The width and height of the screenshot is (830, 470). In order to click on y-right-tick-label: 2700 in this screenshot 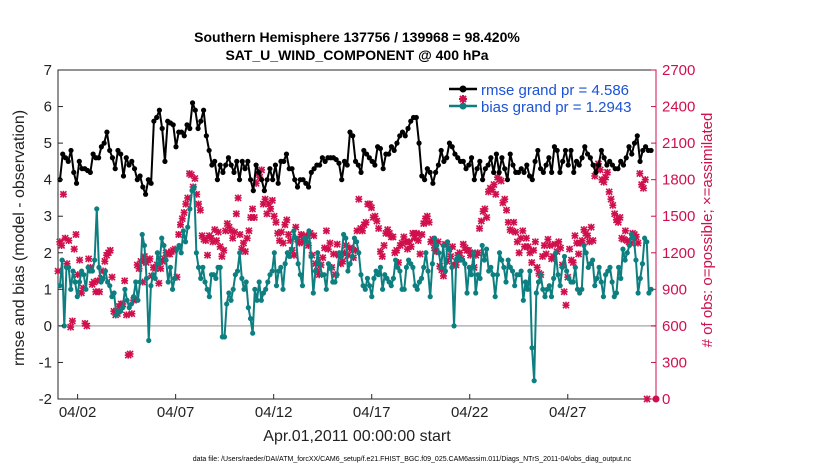, I will do `click(678, 70)`.